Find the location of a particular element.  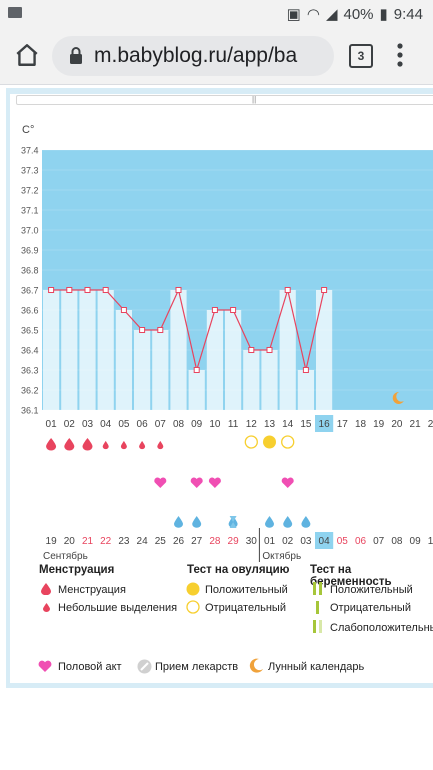

y-tick-label: 37.2 is located at coordinates (30, 191).